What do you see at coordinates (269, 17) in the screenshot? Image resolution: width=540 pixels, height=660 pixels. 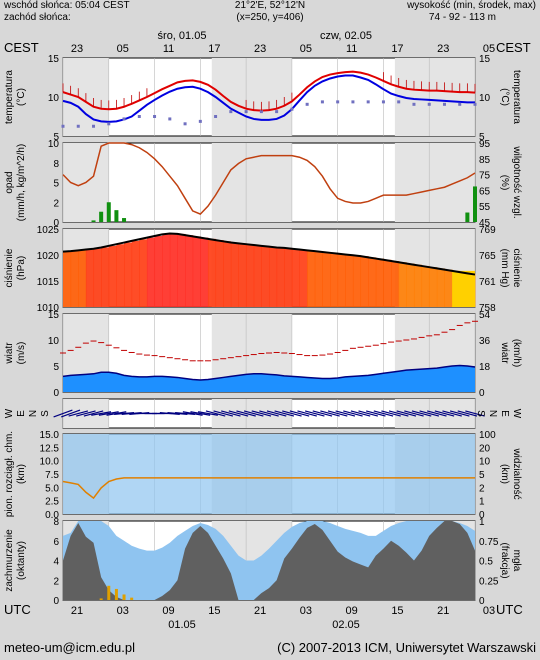 I see `grid-text: (x=250, y=406)` at bounding box center [269, 17].